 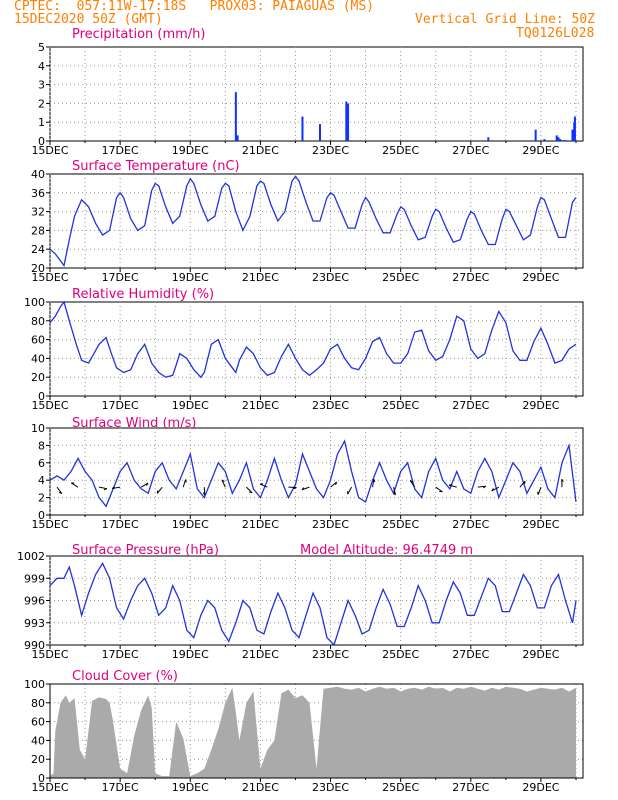 I want to click on rh-xtick-label: 25DEC, so click(x=400, y=405).